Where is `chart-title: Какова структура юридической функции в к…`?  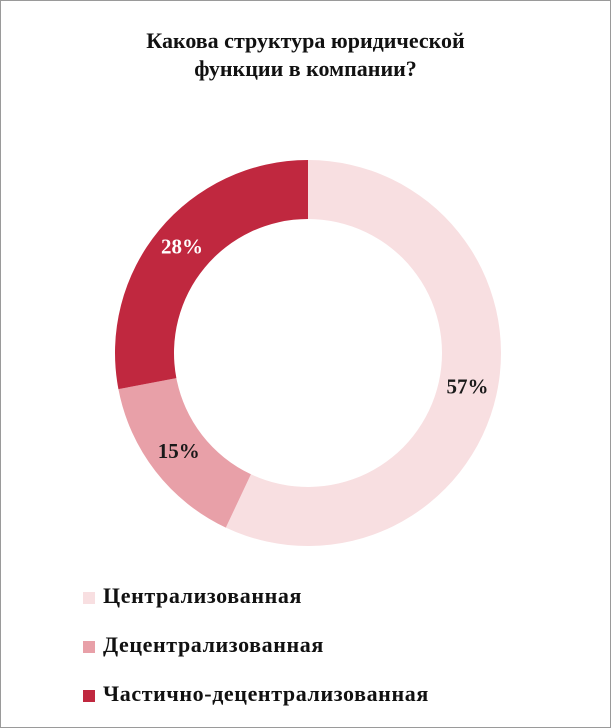 chart-title: Какова структура юридической функции в к… is located at coordinates (305, 54).